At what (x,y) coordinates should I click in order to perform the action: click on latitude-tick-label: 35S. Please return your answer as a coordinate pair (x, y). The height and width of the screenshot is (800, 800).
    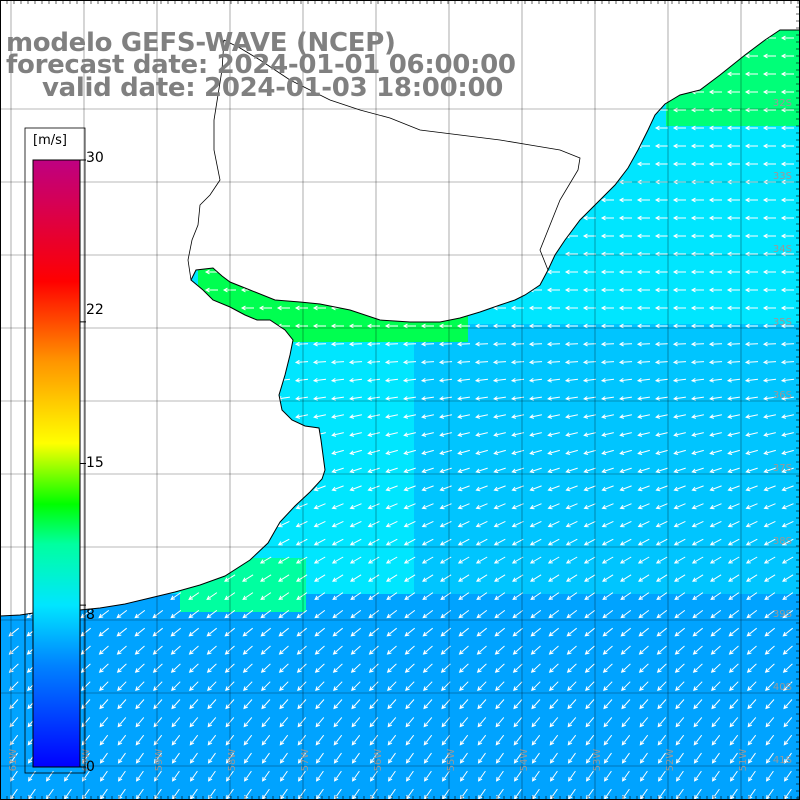
    Looking at the image, I should click on (782, 322).